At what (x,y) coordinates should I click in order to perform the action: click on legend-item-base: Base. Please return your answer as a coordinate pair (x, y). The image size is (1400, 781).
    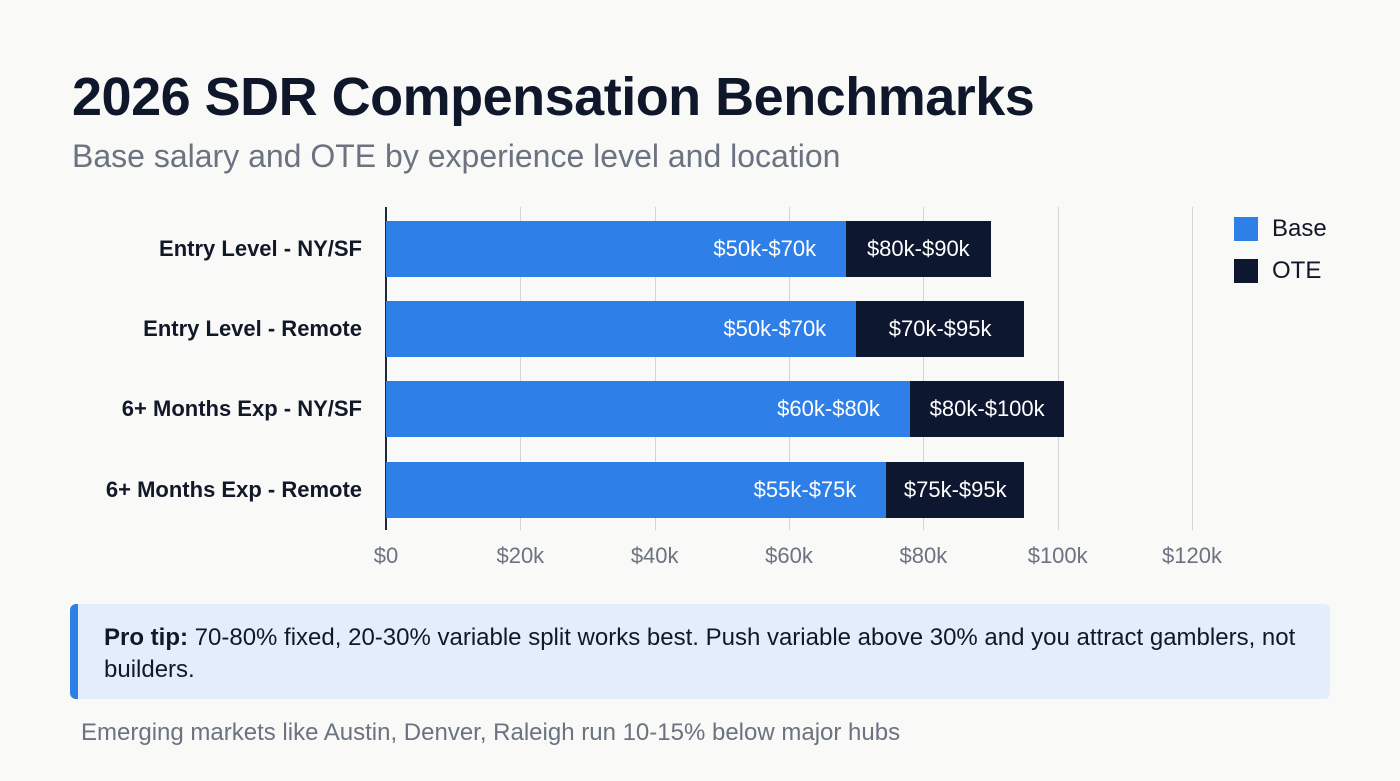
    Looking at the image, I should click on (1280, 229).